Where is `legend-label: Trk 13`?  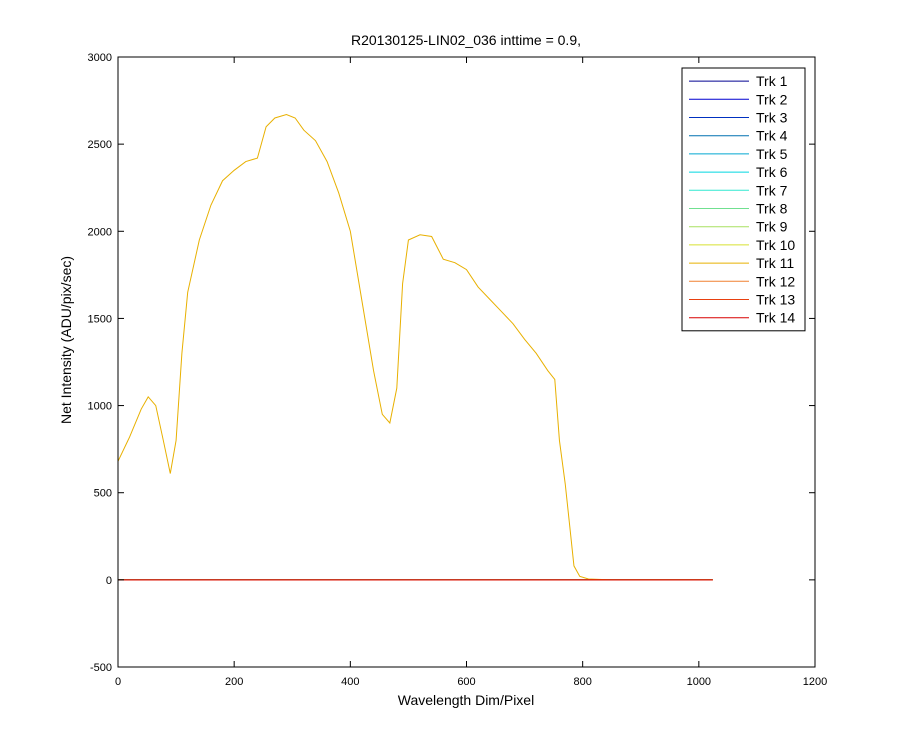 legend-label: Trk 13 is located at coordinates (775, 300).